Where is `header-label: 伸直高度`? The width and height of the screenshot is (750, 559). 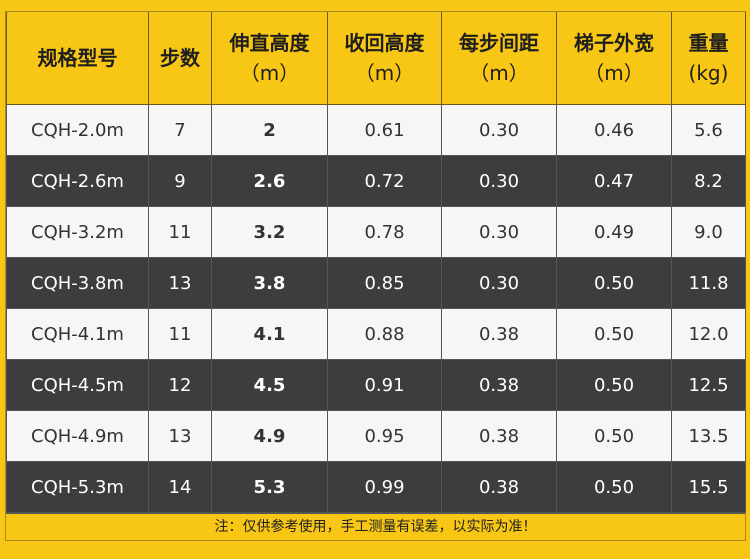 header-label: 伸直高度 is located at coordinates (269, 43).